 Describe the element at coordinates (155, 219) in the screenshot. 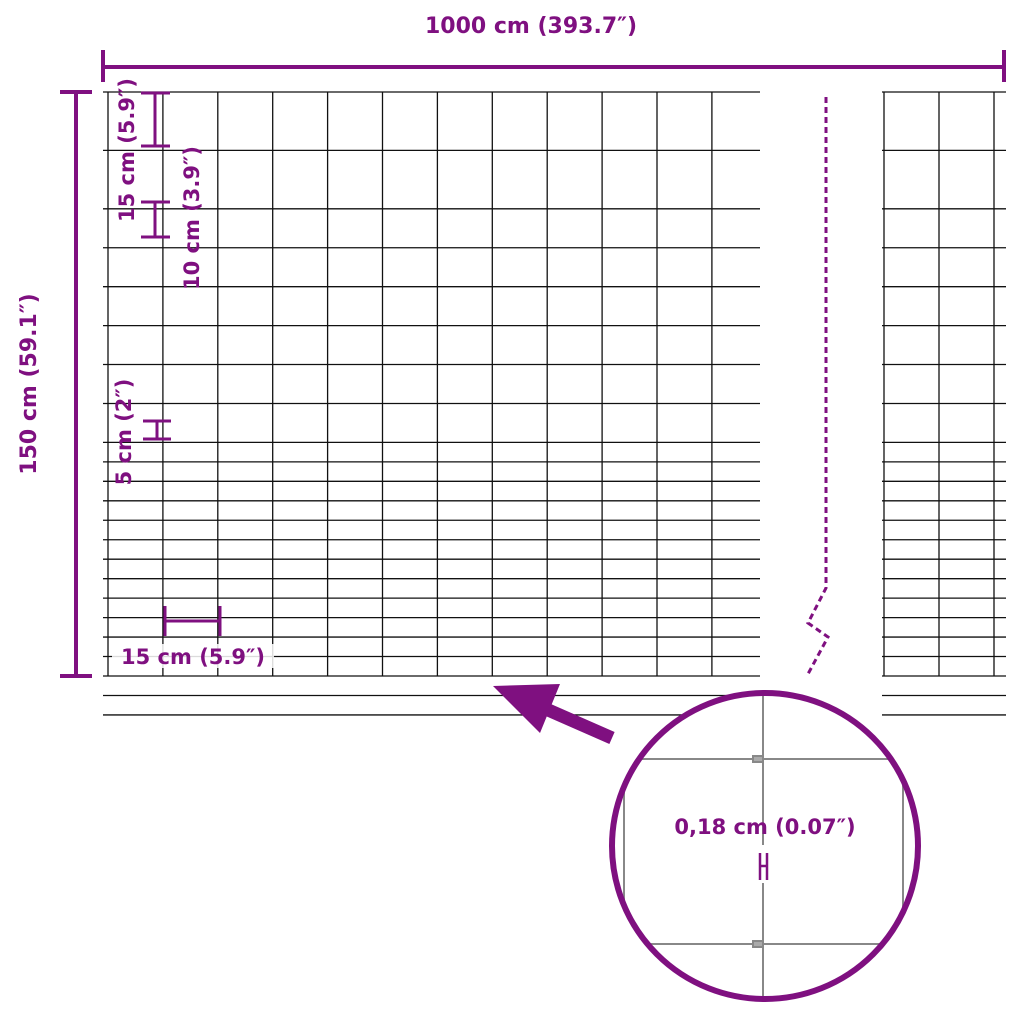

I see `middle-mesh-marker` at that location.